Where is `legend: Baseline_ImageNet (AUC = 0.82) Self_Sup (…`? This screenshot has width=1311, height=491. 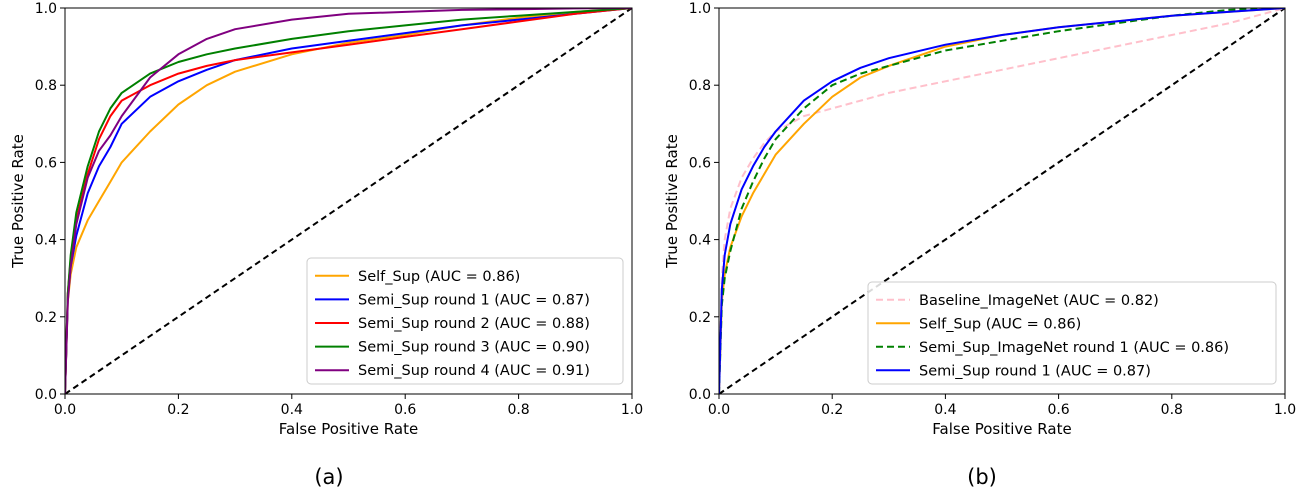 legend: Baseline_ImageNet (AUC = 0.82) Self_Sup (… is located at coordinates (1072, 333).